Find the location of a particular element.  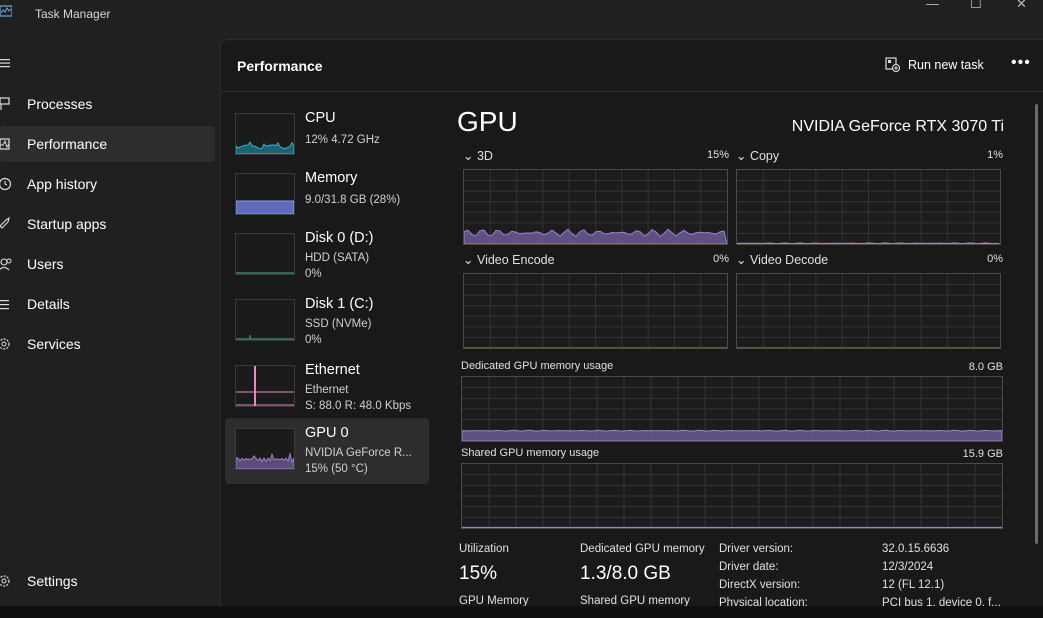

run-new-task-button: Run new task is located at coordinates (934, 64).